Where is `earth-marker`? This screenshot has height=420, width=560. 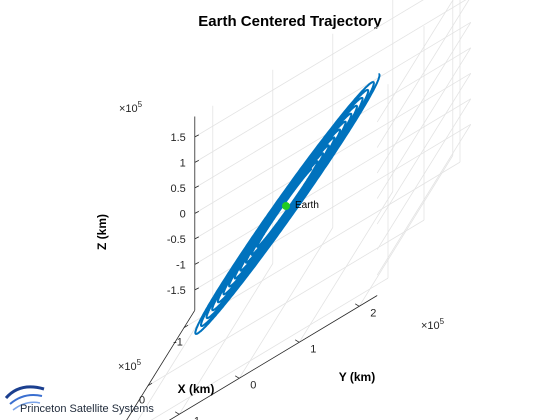 earth-marker is located at coordinates (286, 206).